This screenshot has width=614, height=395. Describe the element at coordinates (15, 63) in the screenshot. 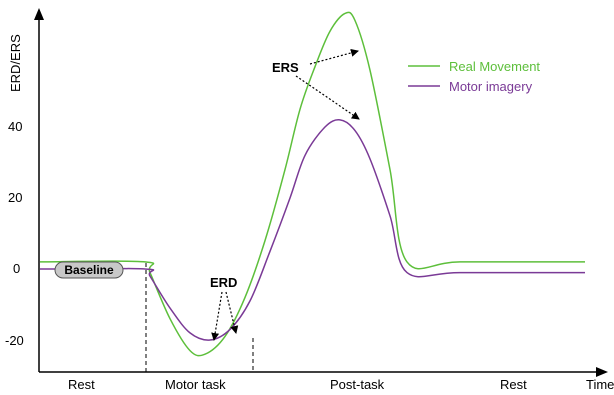

I see `y-axis-title: ERD/ERS` at that location.